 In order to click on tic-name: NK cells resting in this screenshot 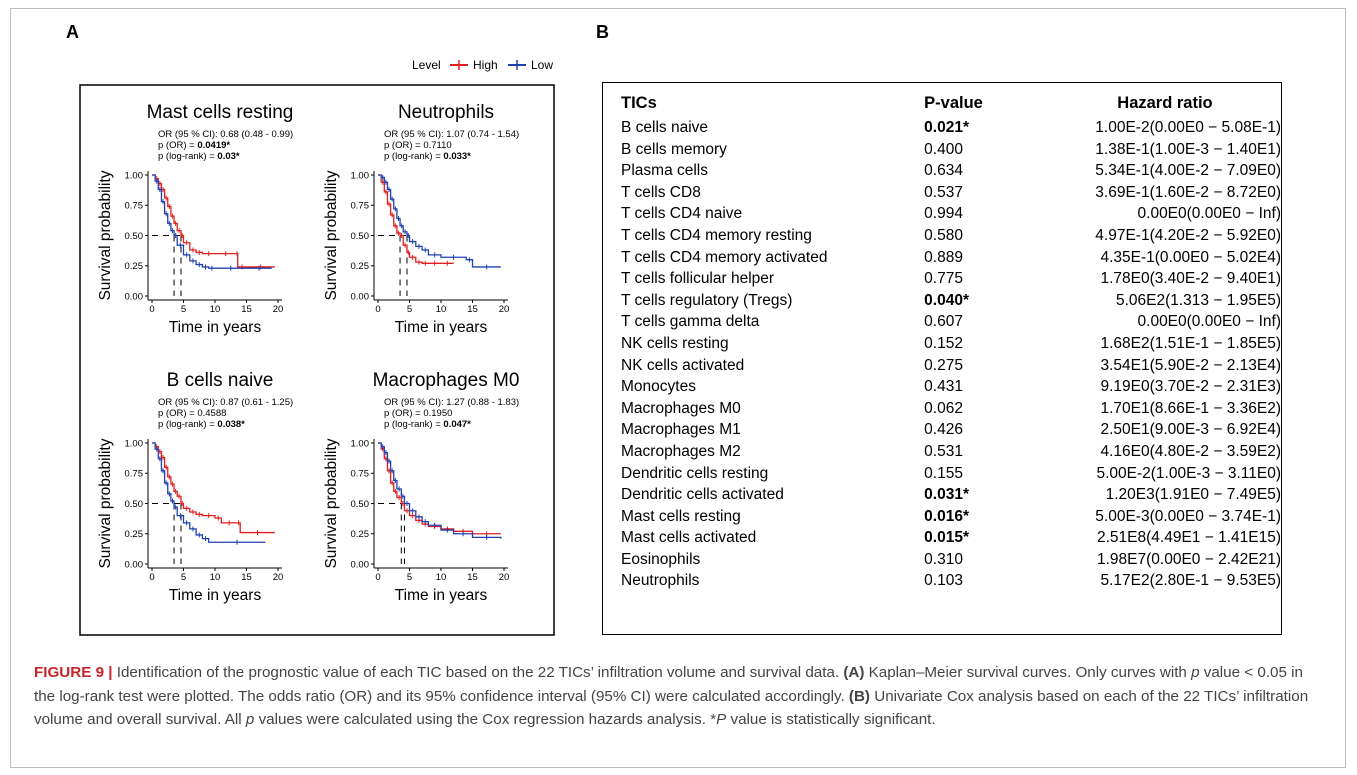, I will do `click(675, 343)`.